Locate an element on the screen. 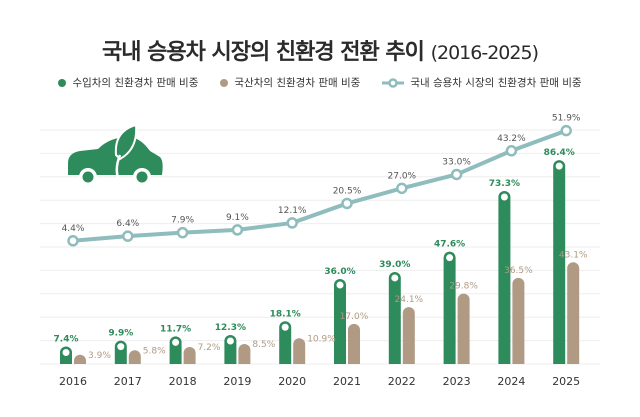 The image size is (640, 417). data-label-total: 7.9% is located at coordinates (182, 221).